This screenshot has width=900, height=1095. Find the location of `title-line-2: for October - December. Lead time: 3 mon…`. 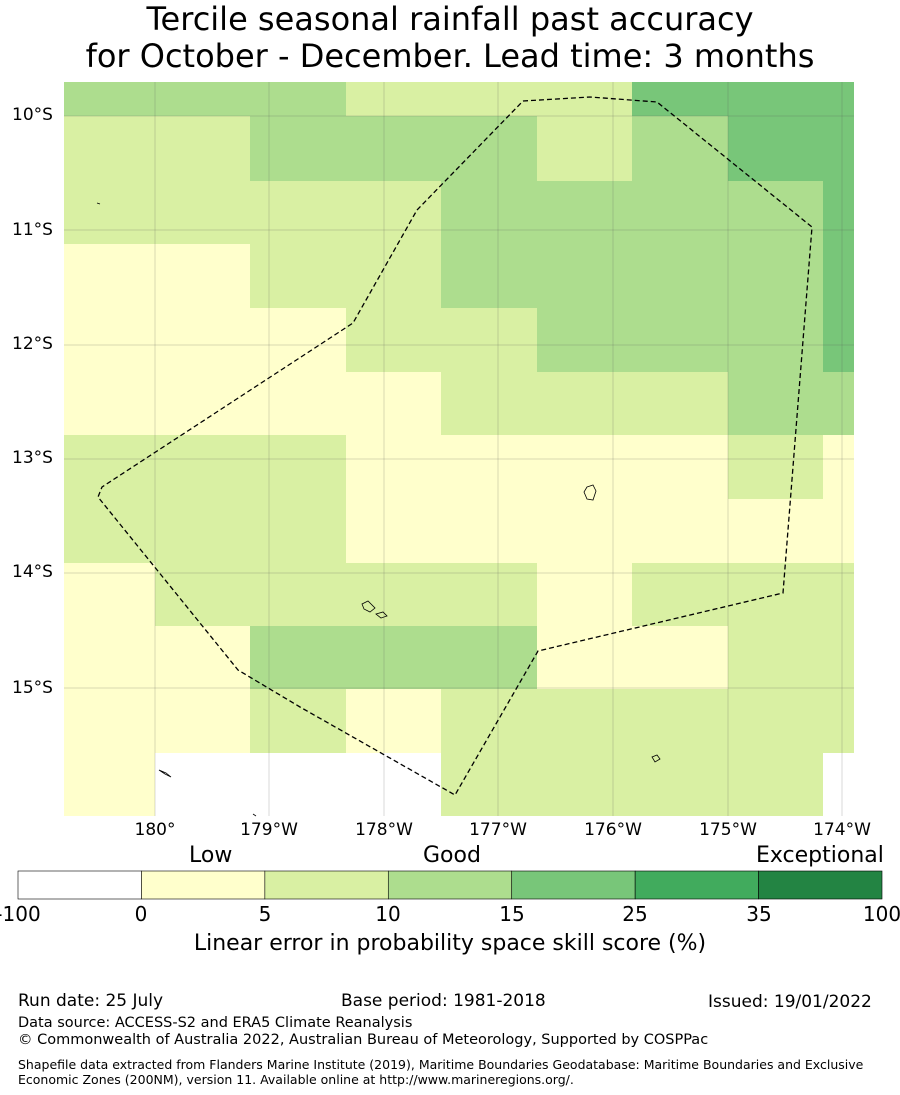

title-line-2: for October - December. Lead time: 3 mon… is located at coordinates (450, 56).